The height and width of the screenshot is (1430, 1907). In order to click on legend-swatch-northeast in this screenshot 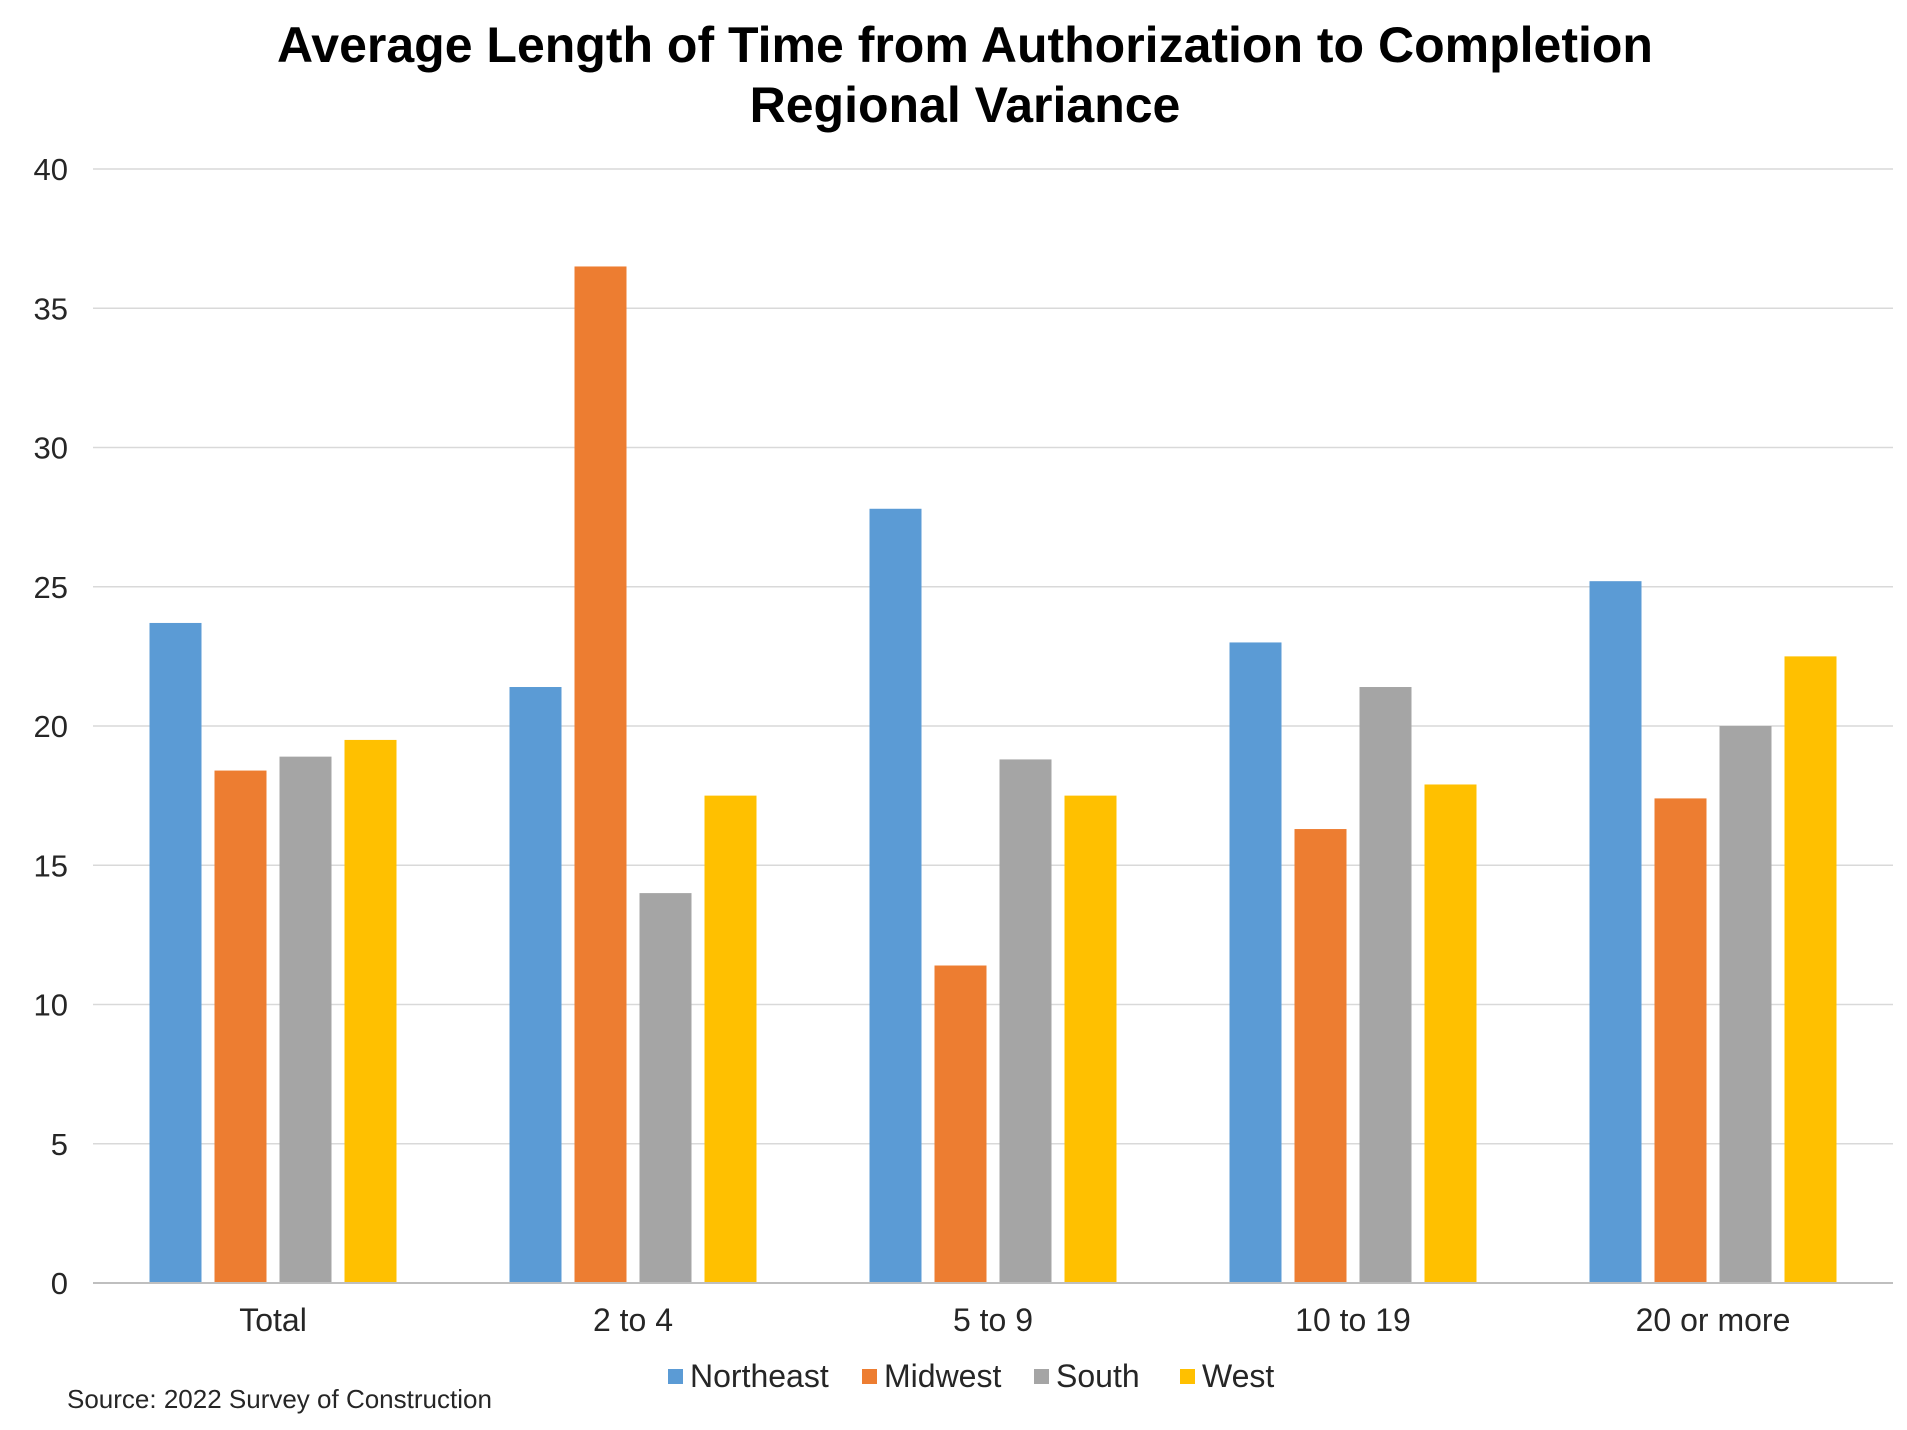, I will do `click(675, 1376)`.